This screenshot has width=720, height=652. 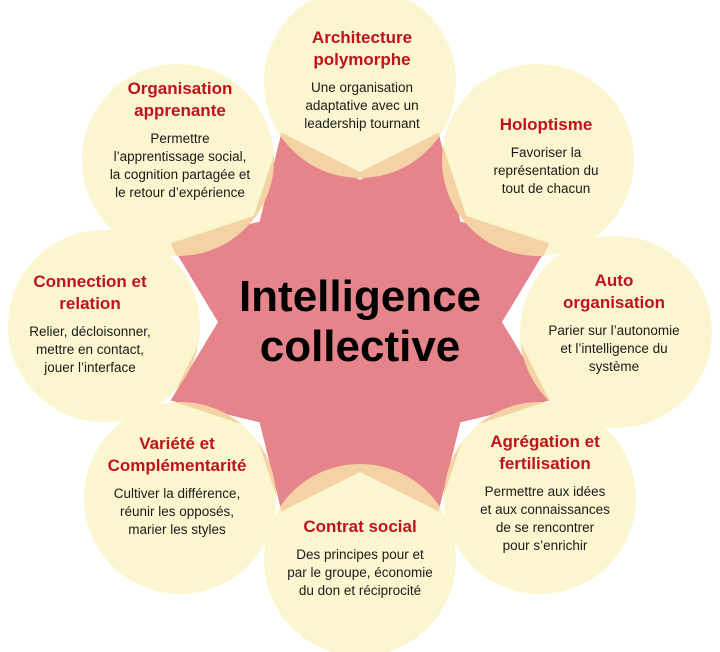 I want to click on petal-title-architecture: Architecture polymorphe, so click(x=362, y=48).